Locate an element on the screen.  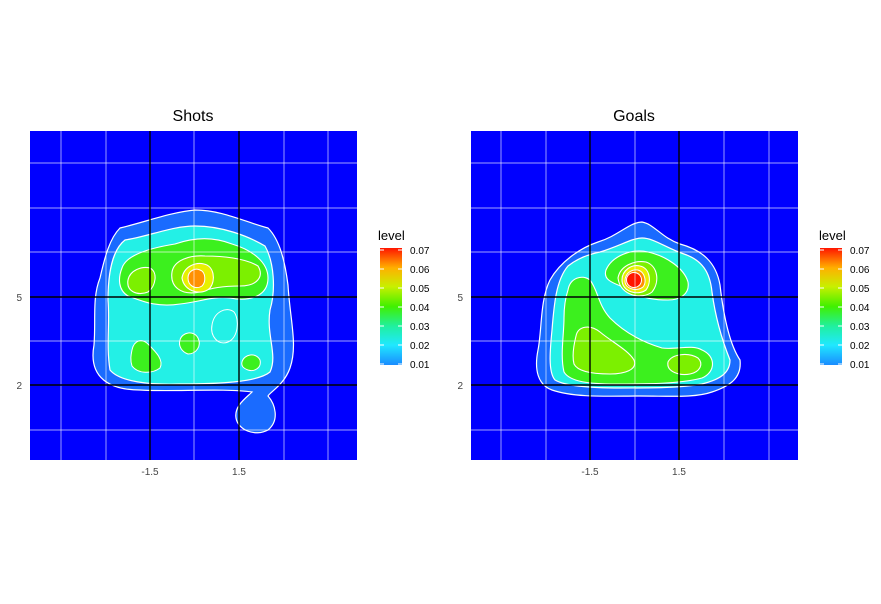
goals-legend-ticks is located at coordinates (831, 307).